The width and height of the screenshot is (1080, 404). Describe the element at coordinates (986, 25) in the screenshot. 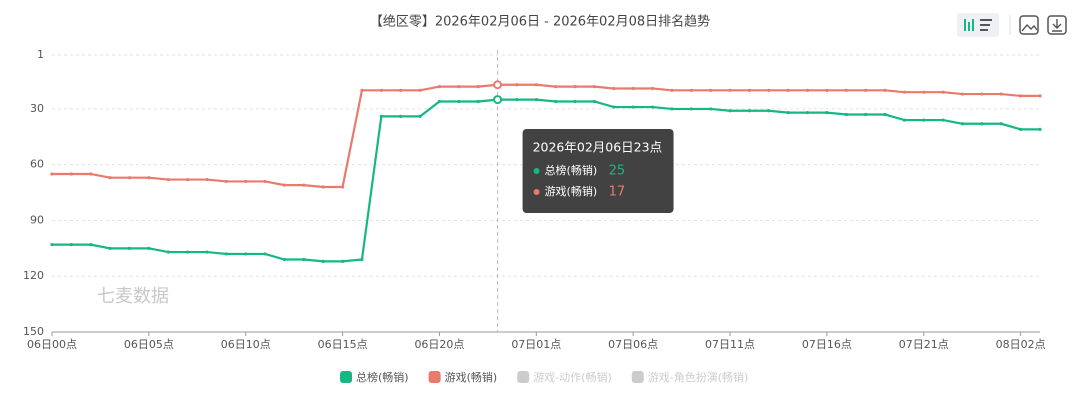

I see `list-icon` at that location.